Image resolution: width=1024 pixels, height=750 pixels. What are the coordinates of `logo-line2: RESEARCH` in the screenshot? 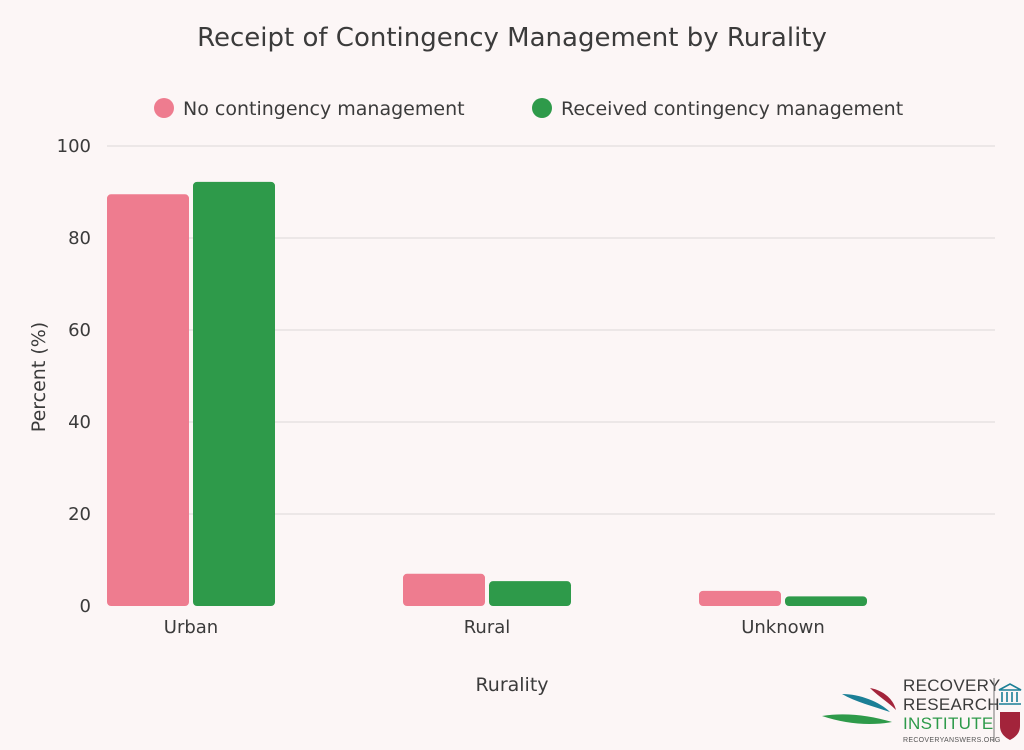 It's located at (951, 704).